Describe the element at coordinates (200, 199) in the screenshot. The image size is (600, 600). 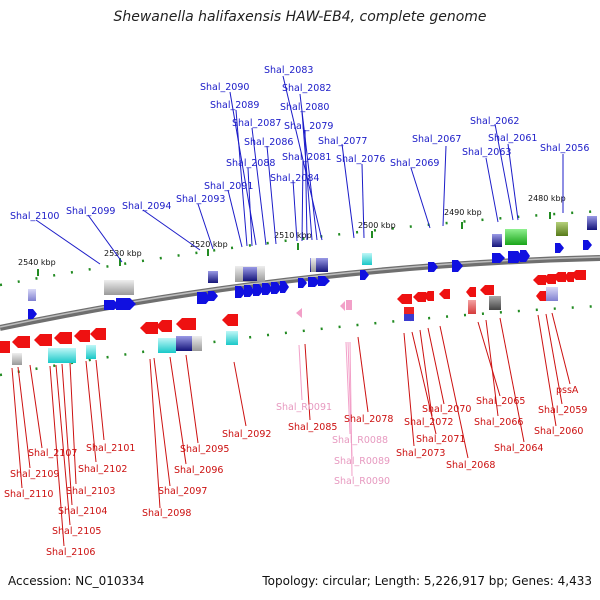
I see `gene-label: Shal_2093` at that location.